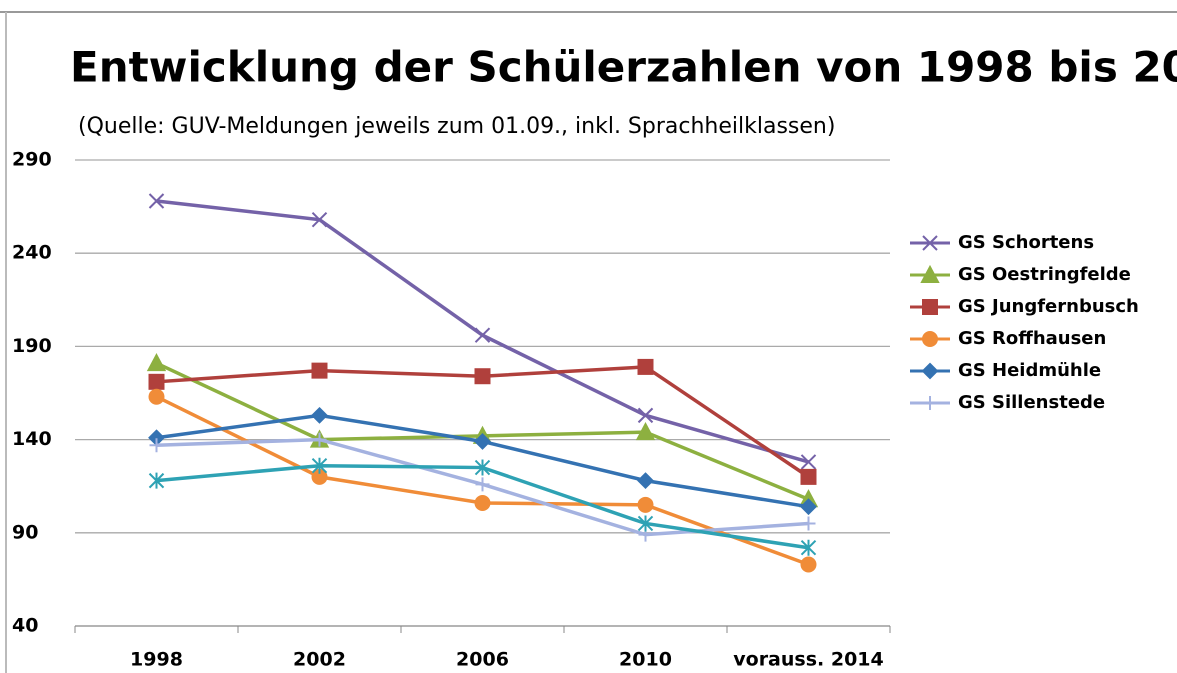 This screenshot has height=673, width=1177. Describe the element at coordinates (32, 160) in the screenshot. I see `y-tick-label: 290` at that location.